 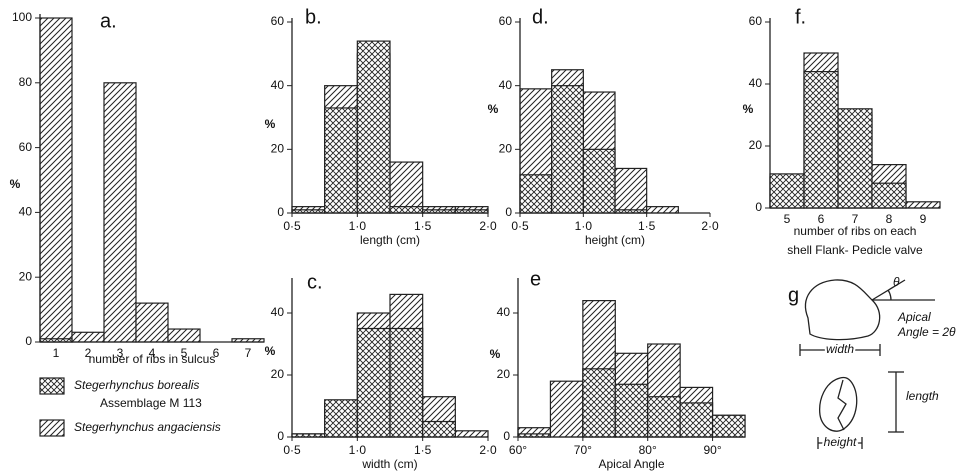 I want to click on panel-label: g, so click(x=793, y=295).